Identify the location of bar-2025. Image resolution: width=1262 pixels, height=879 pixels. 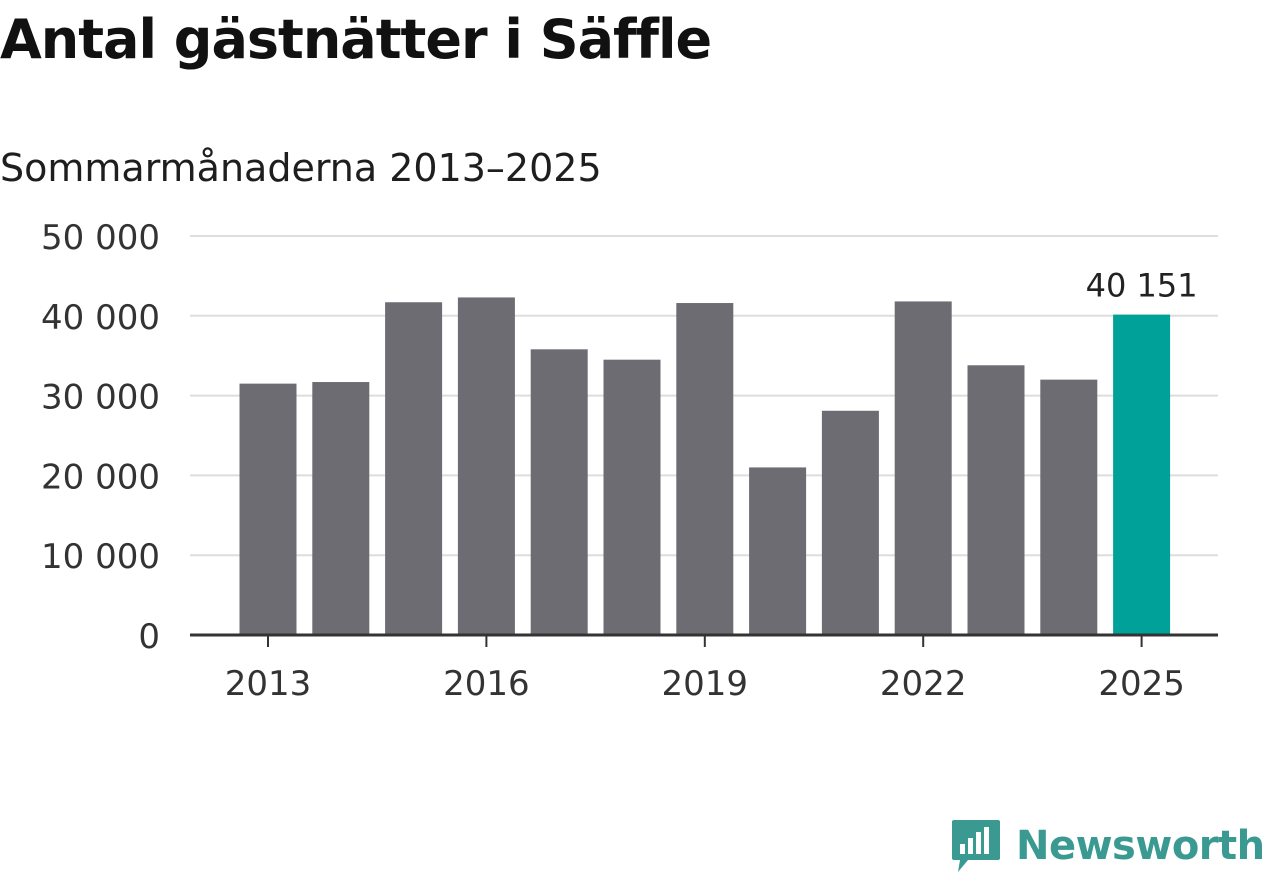
(1142, 474).